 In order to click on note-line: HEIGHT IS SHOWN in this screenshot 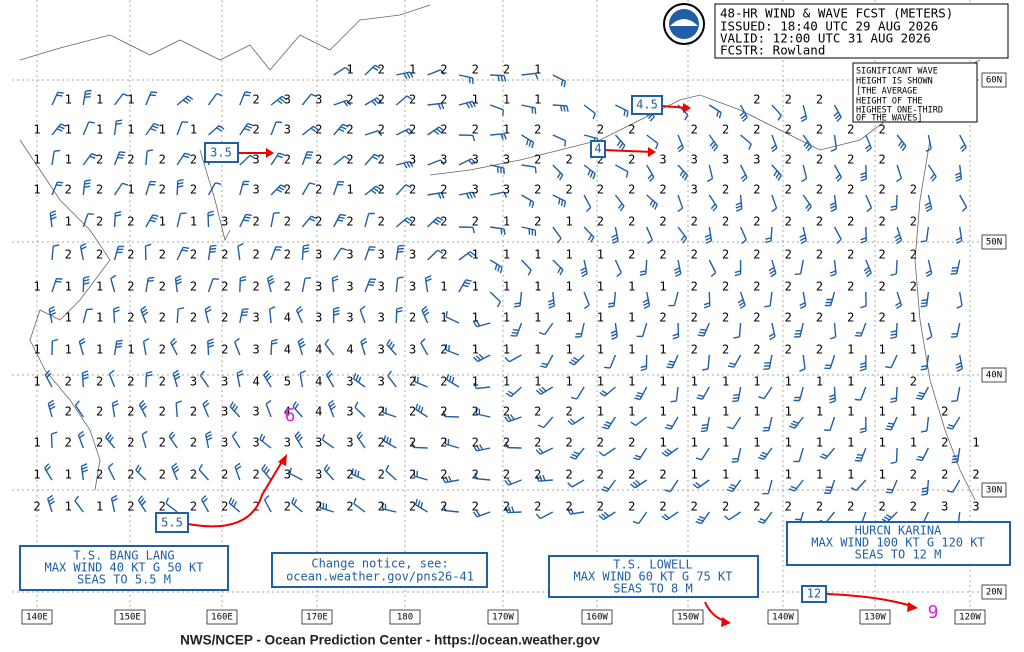, I will do `click(894, 82)`.